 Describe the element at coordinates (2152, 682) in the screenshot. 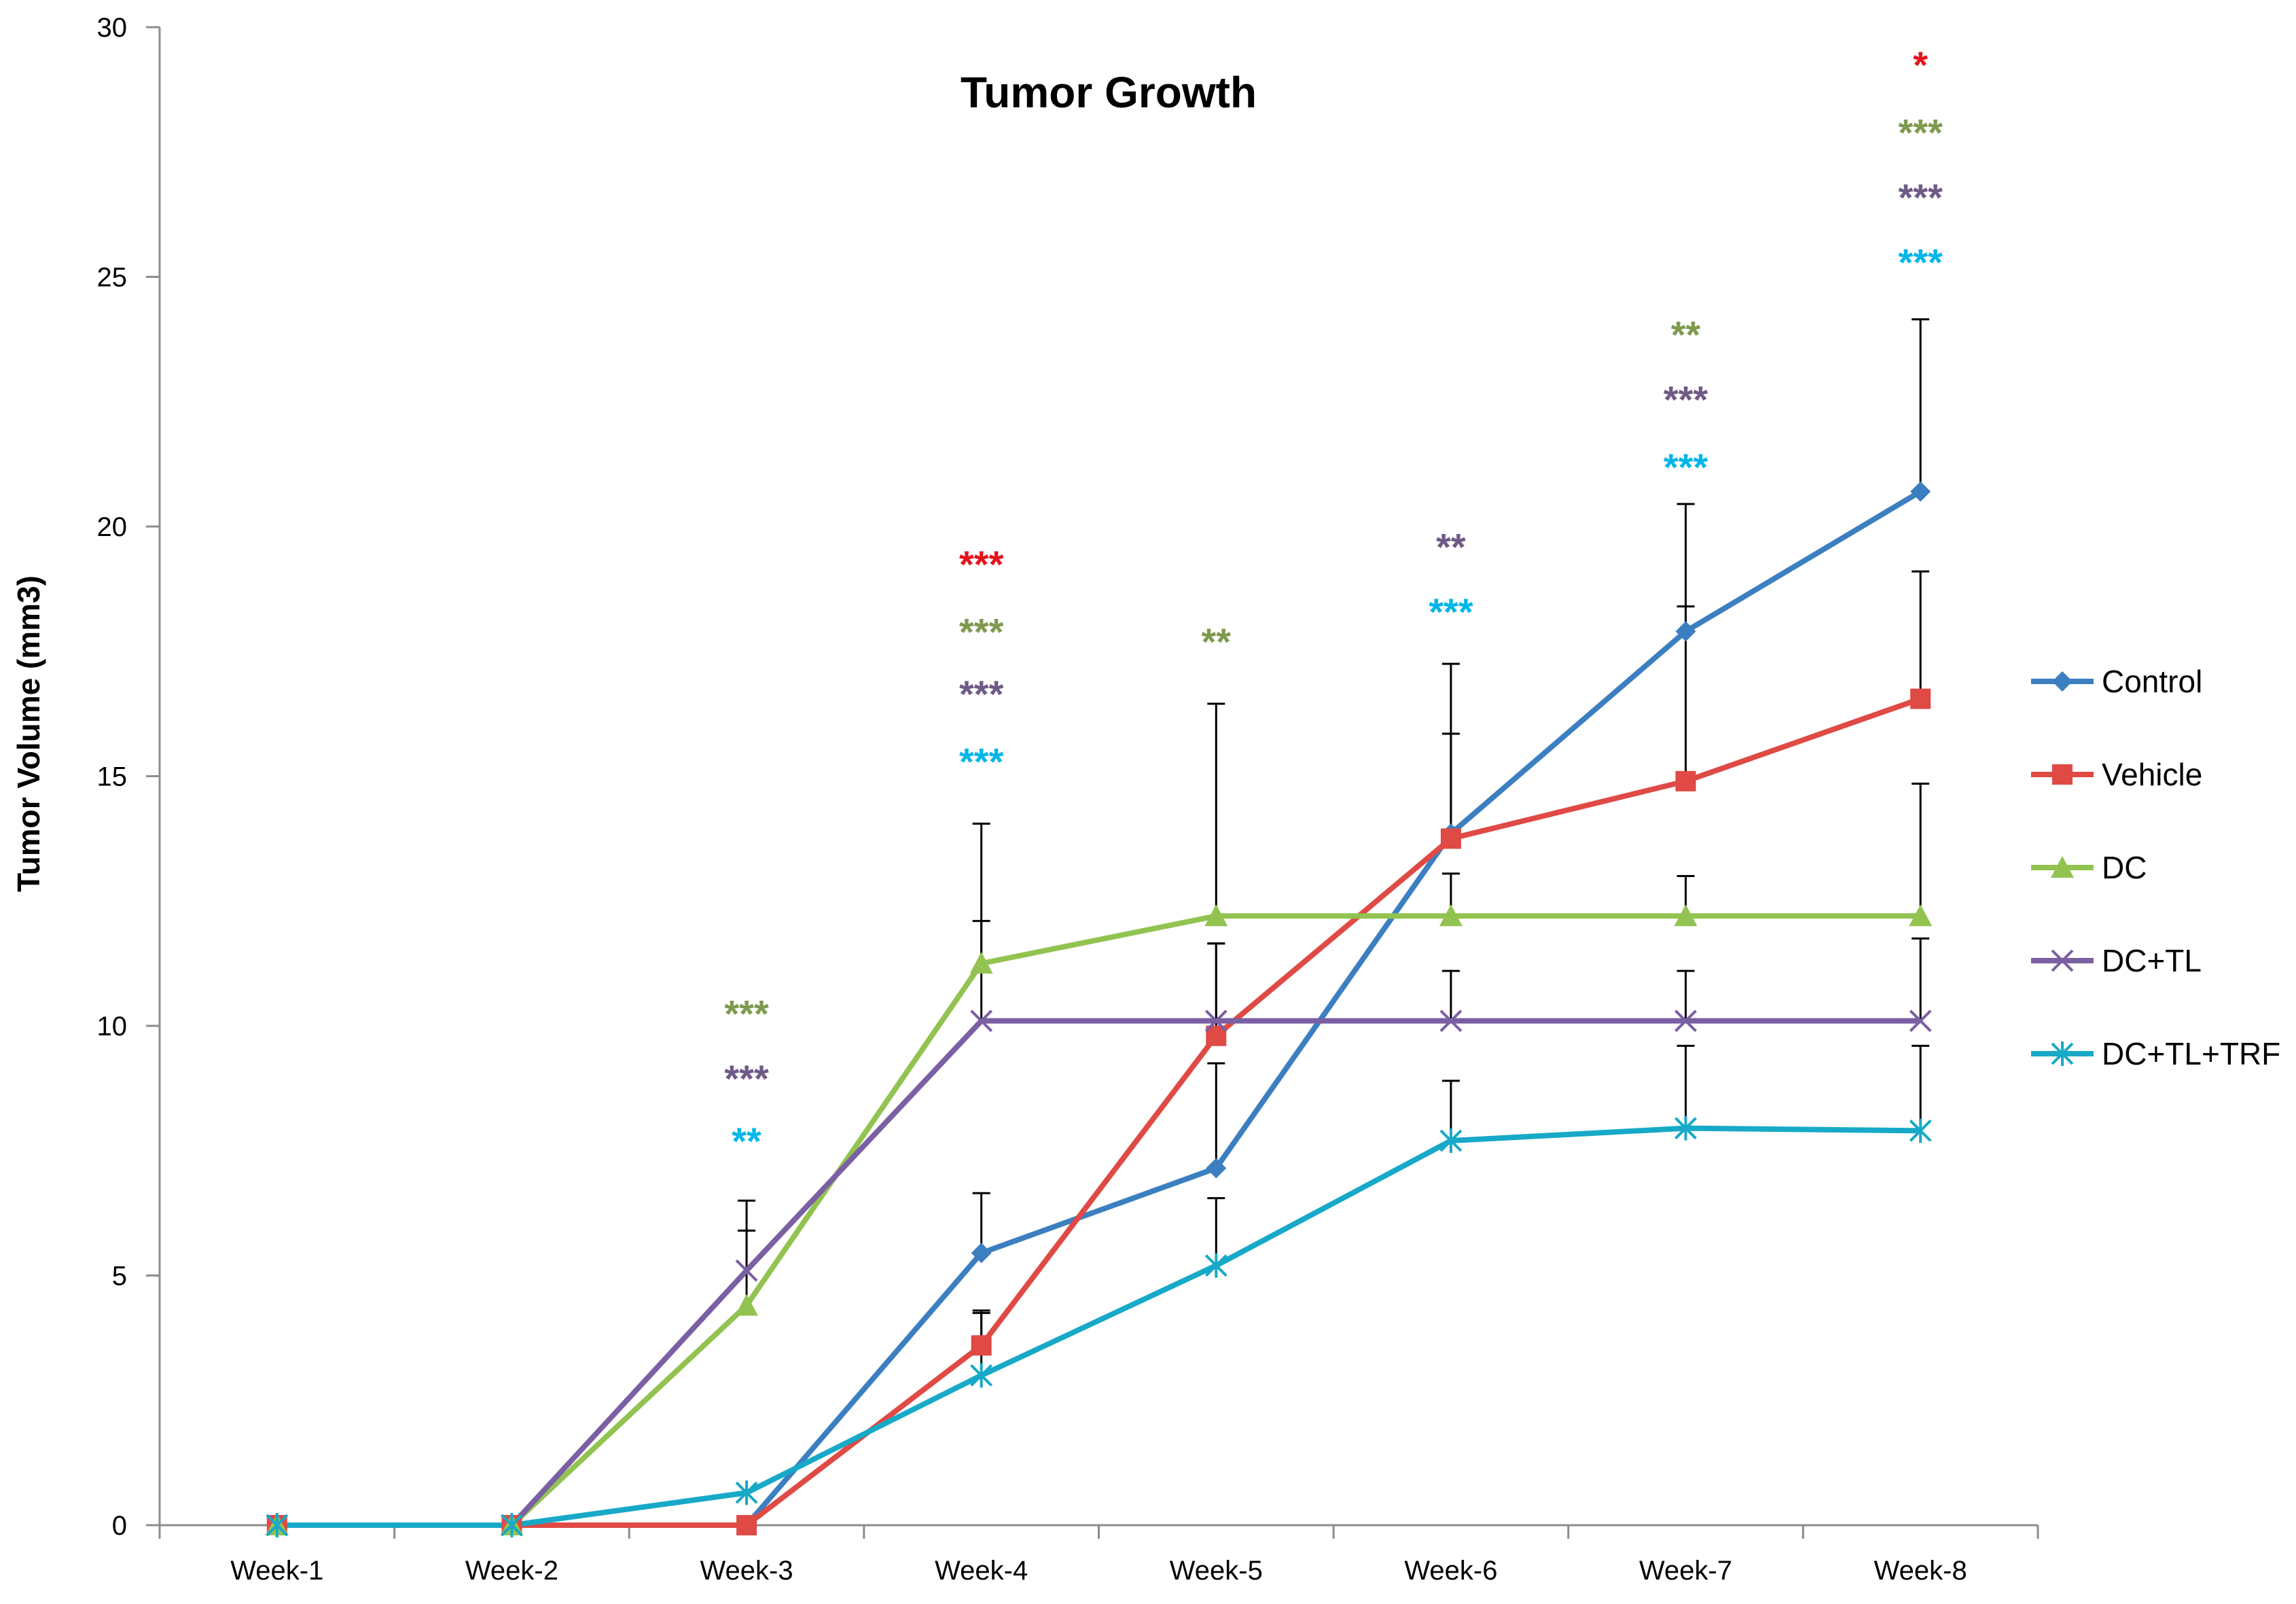

I see `legend-label-control: Control` at that location.